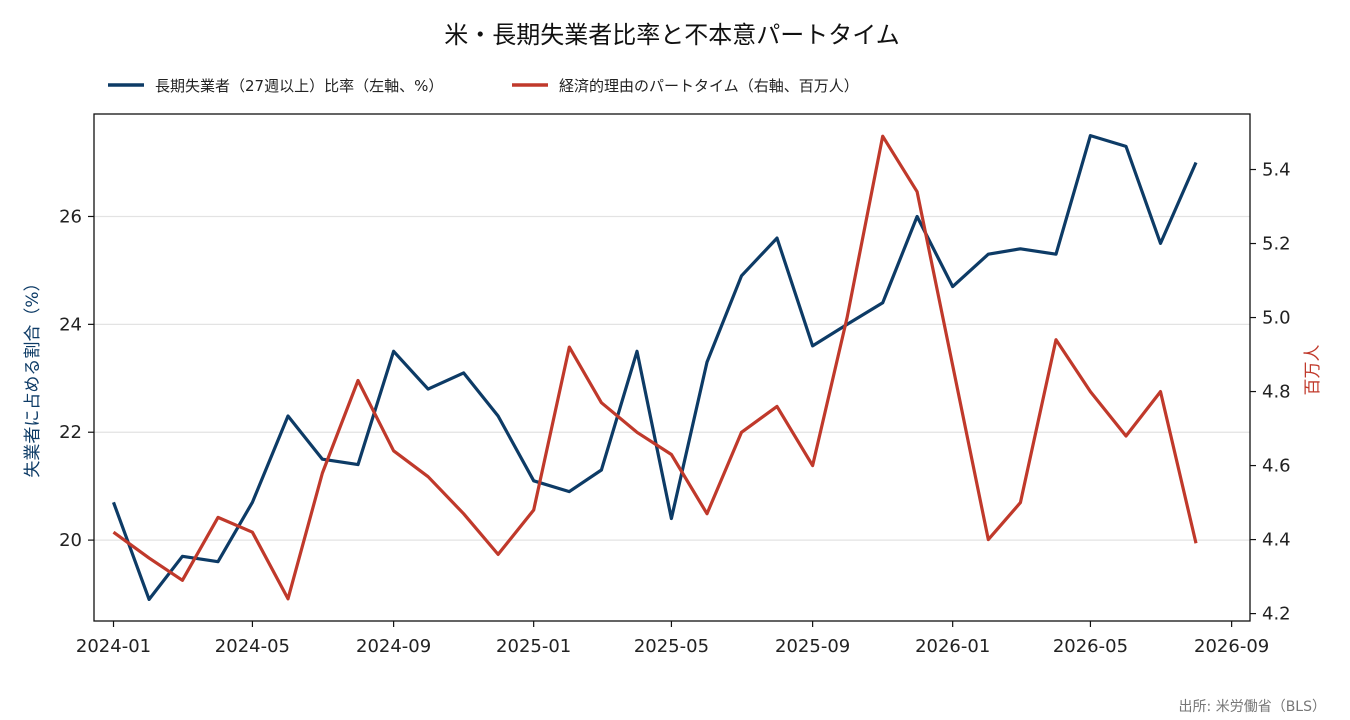  Describe the element at coordinates (33, 375) in the screenshot. I see `y-axis-left-label: 失業者に占める割合（%）` at that location.